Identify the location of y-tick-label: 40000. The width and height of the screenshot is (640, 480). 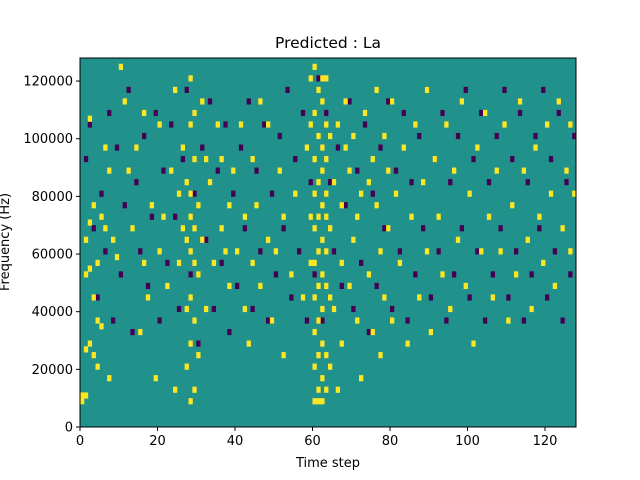
(52, 312).